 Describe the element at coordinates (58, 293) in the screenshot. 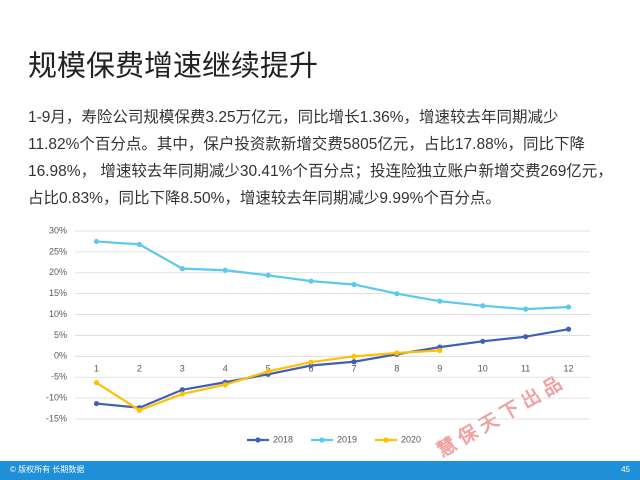

I see `y-tick-label: 15%` at that location.